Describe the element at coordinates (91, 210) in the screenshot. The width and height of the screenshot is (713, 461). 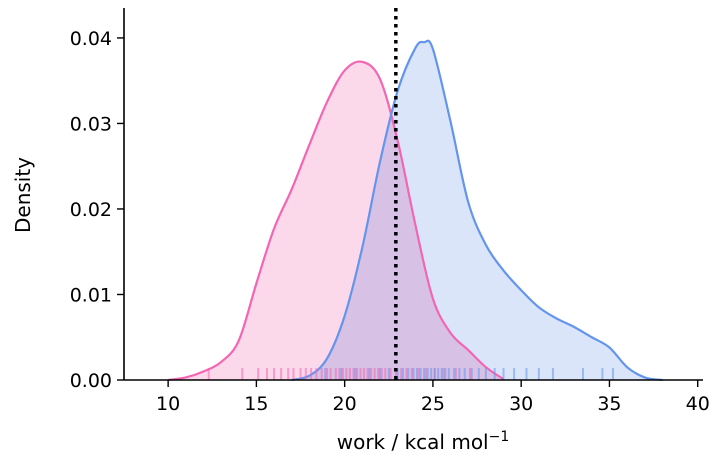
I see `y-tick-label-2: 0.02` at that location.